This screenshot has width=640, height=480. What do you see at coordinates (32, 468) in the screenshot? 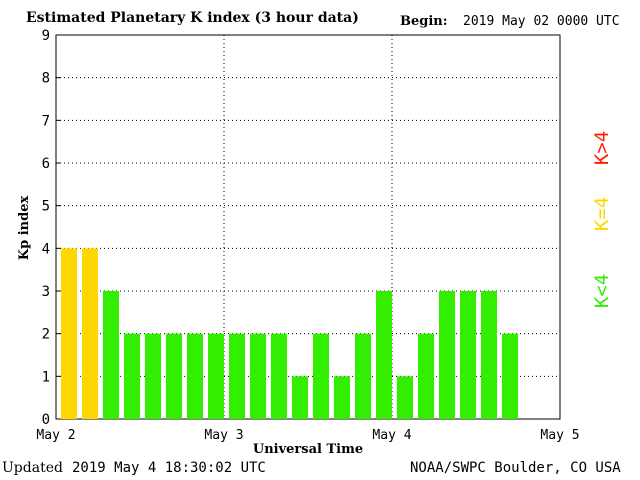
I see `updated-label: Updated` at bounding box center [32, 468].